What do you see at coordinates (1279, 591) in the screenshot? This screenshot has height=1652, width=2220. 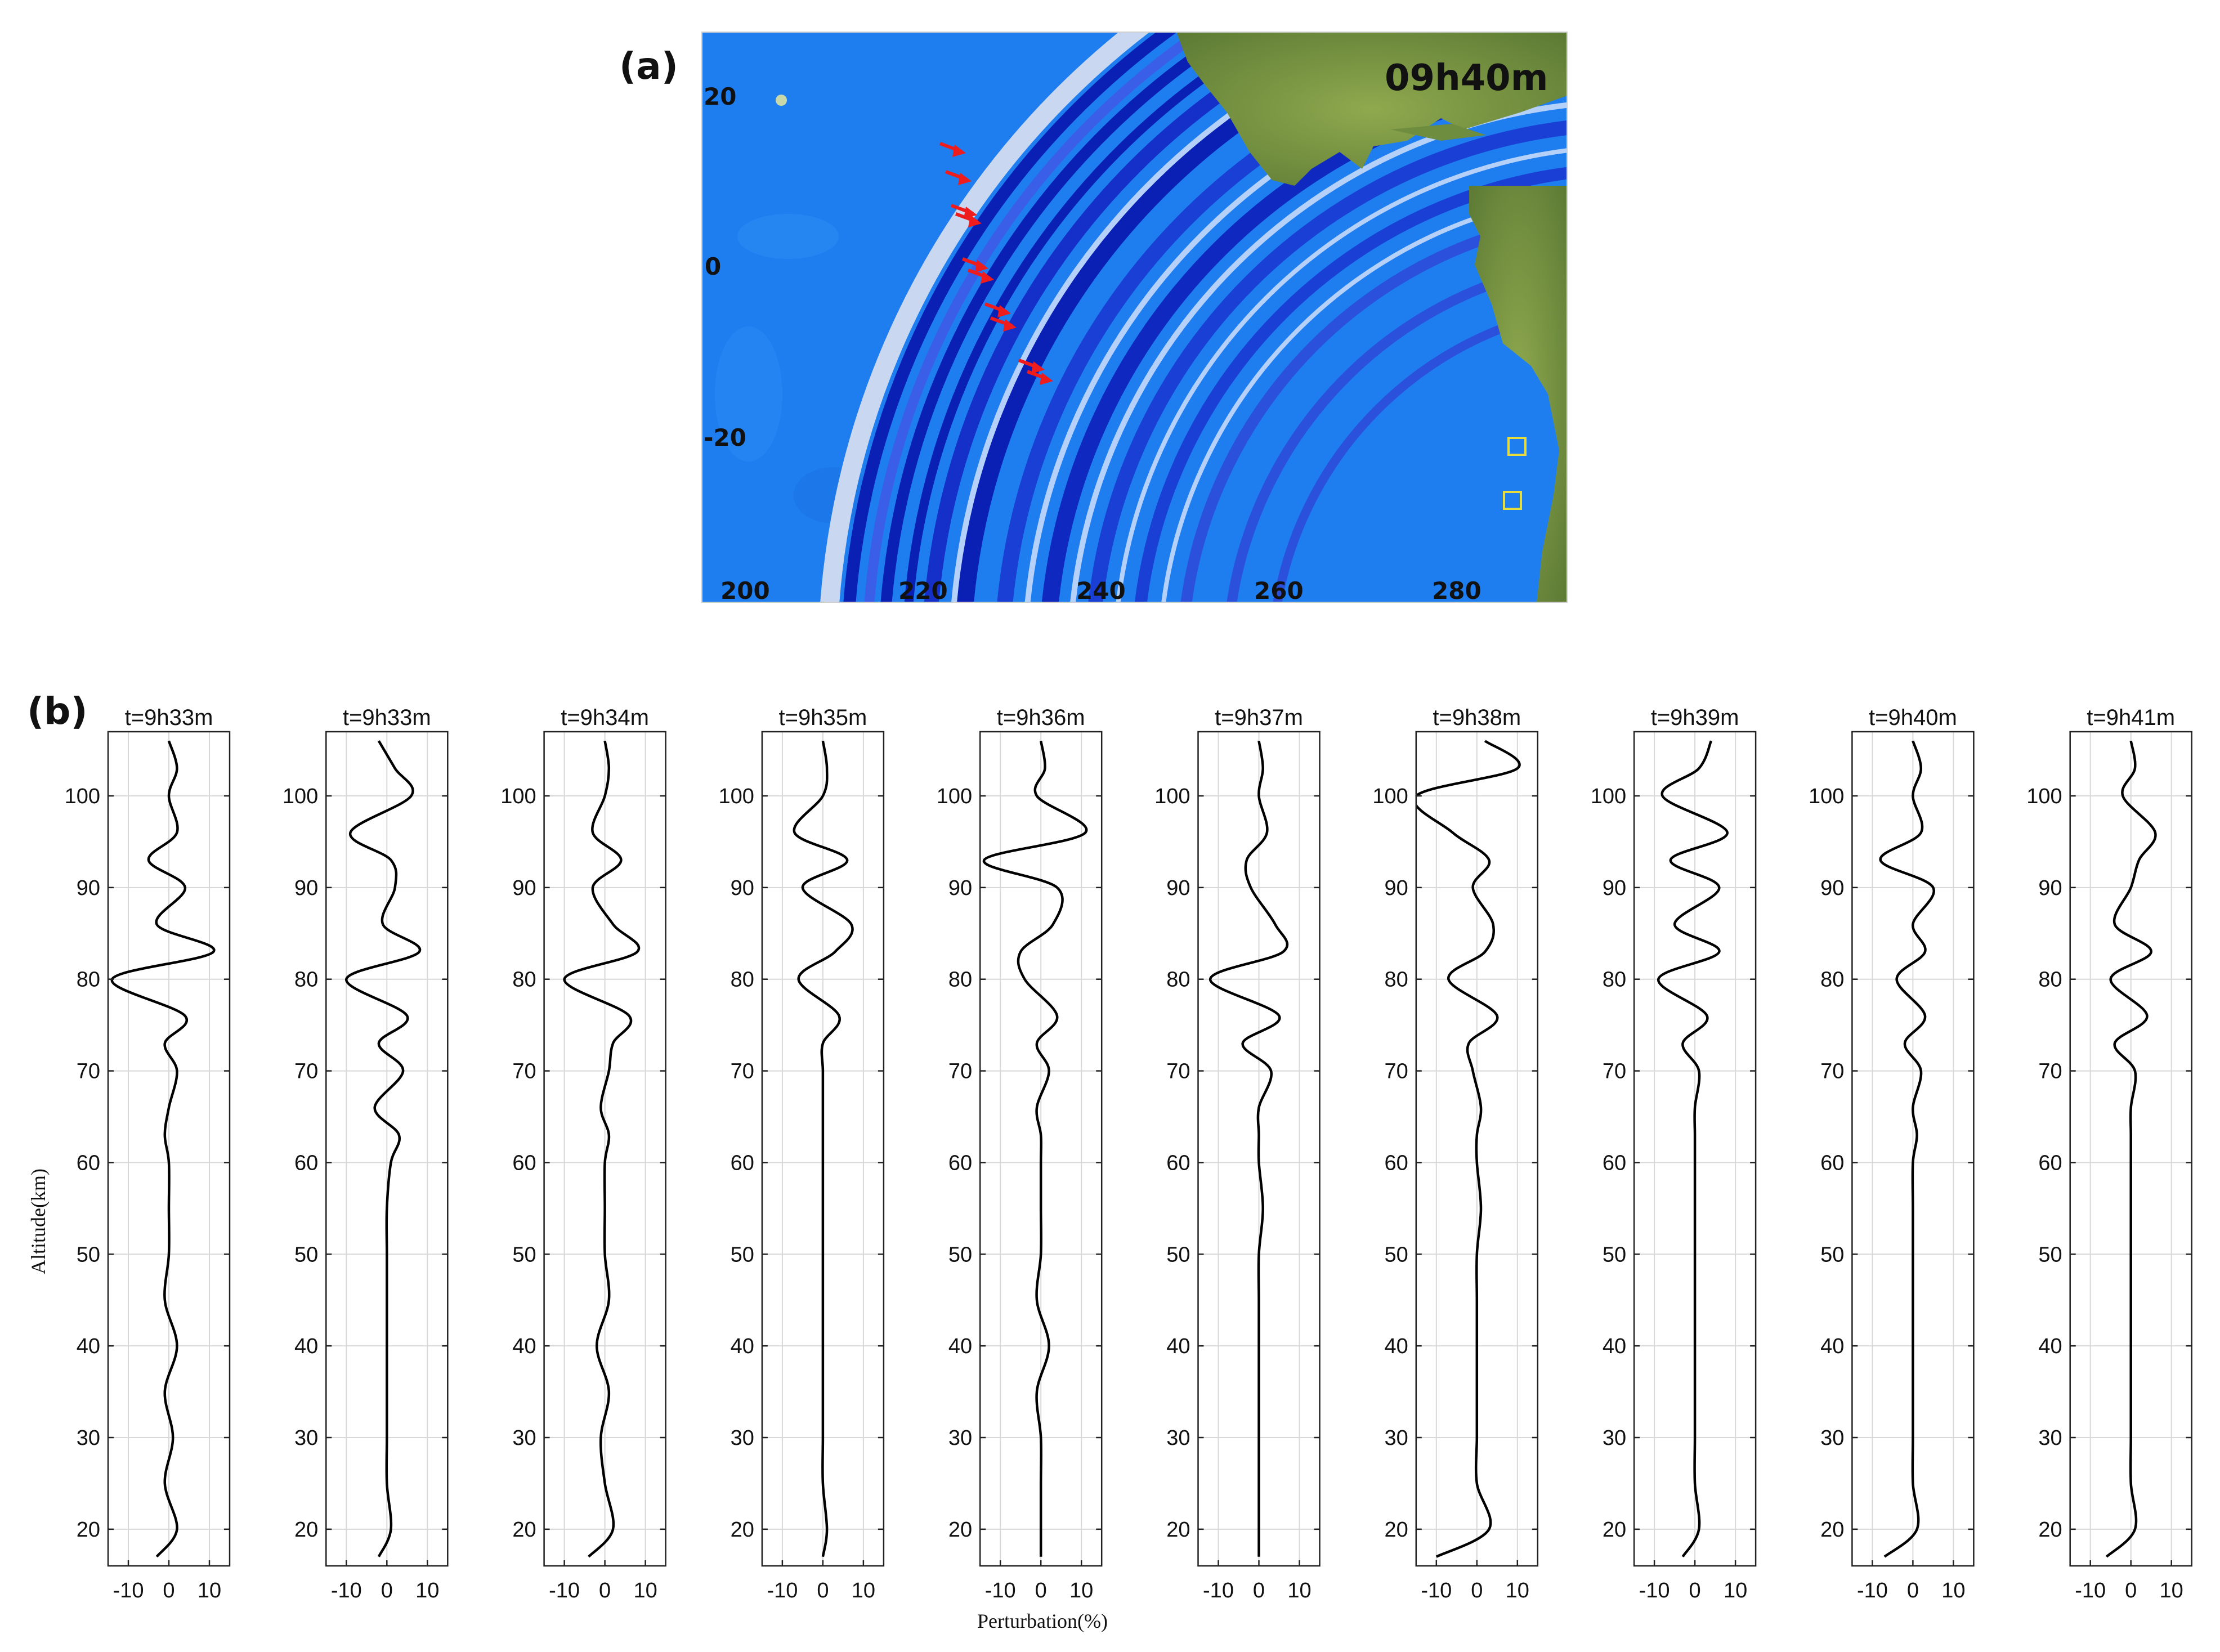 I see `lon-tick-260: 260` at bounding box center [1279, 591].